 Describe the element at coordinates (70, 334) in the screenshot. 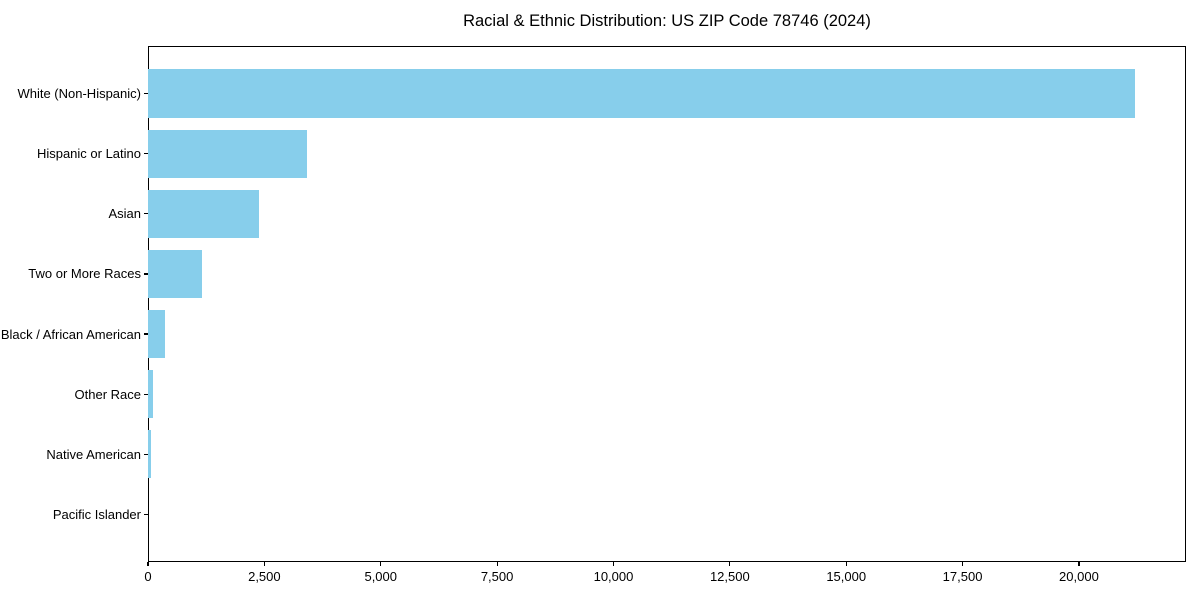

I see `y-tick-label: Black / African American` at that location.